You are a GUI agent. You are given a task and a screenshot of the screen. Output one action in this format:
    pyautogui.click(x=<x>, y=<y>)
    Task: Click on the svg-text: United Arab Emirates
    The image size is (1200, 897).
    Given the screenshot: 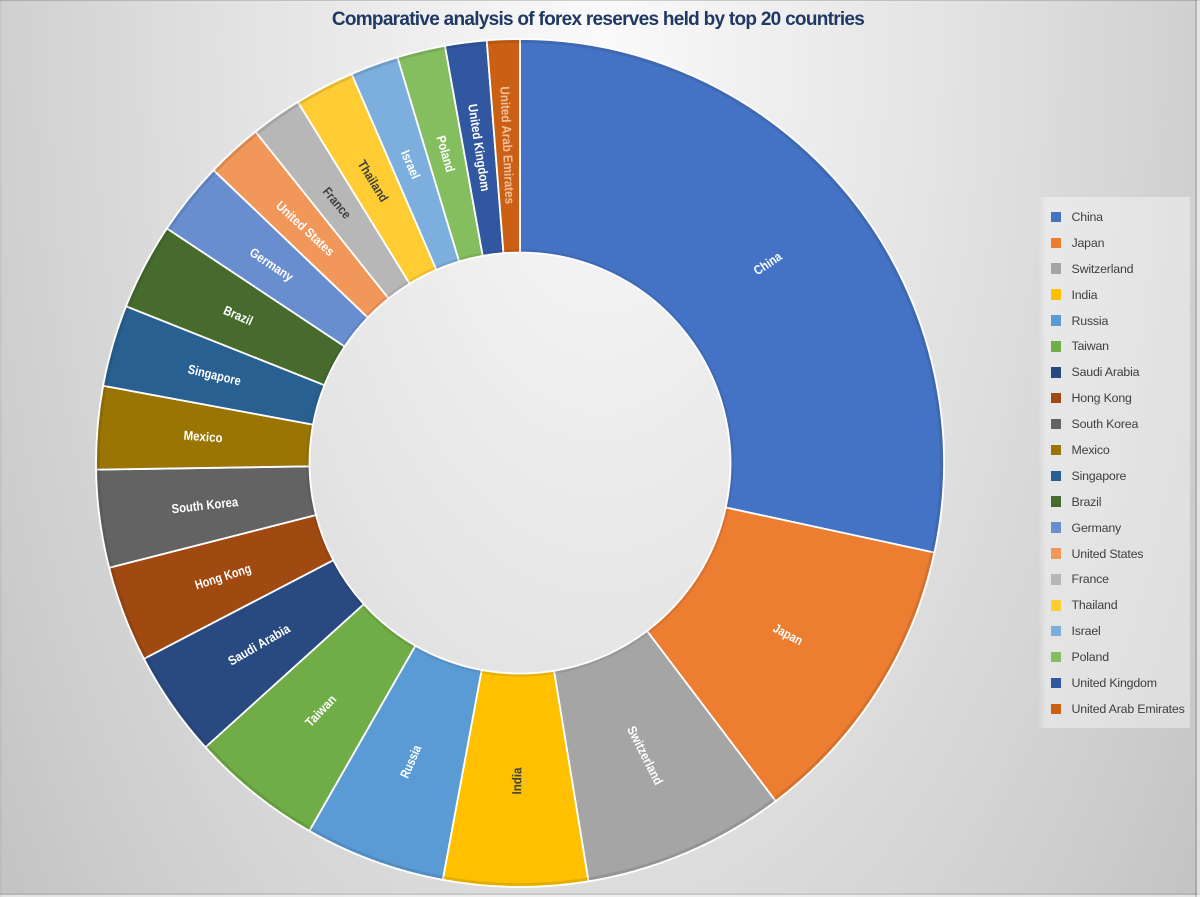 What is the action you would take?
    pyautogui.click(x=507, y=145)
    